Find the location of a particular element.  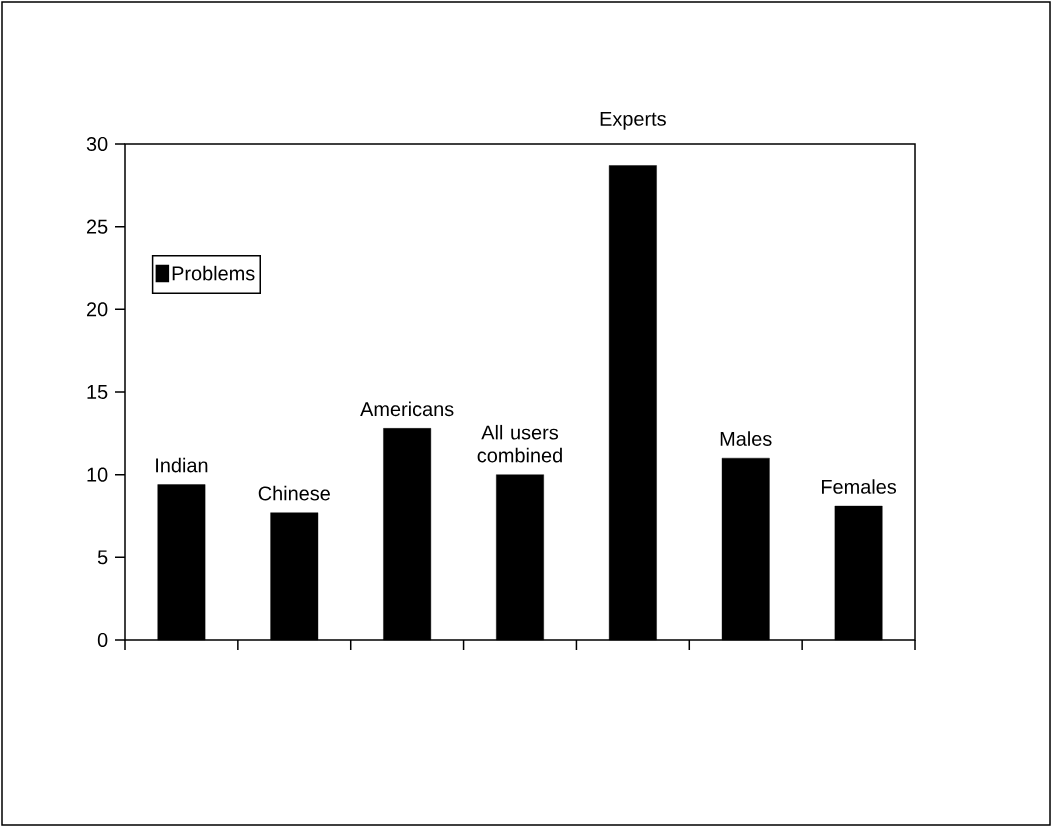

x-tick-label: Females is located at coordinates (859, 486).